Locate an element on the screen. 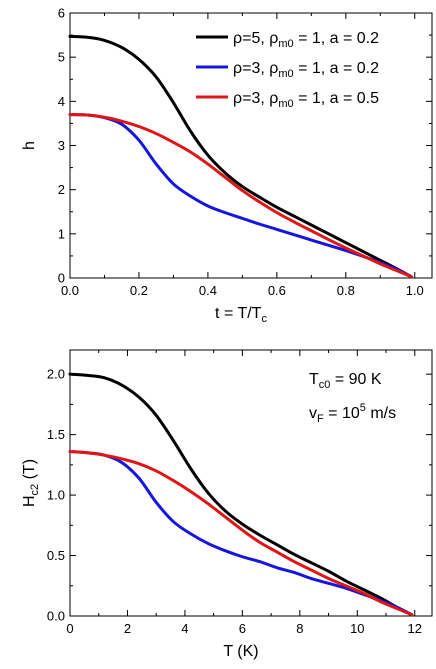 Image resolution: width=436 pixels, height=669 pixels. legend-label-2: ρ=3, ρm0 = 1, a = 0.2 is located at coordinates (306, 70).